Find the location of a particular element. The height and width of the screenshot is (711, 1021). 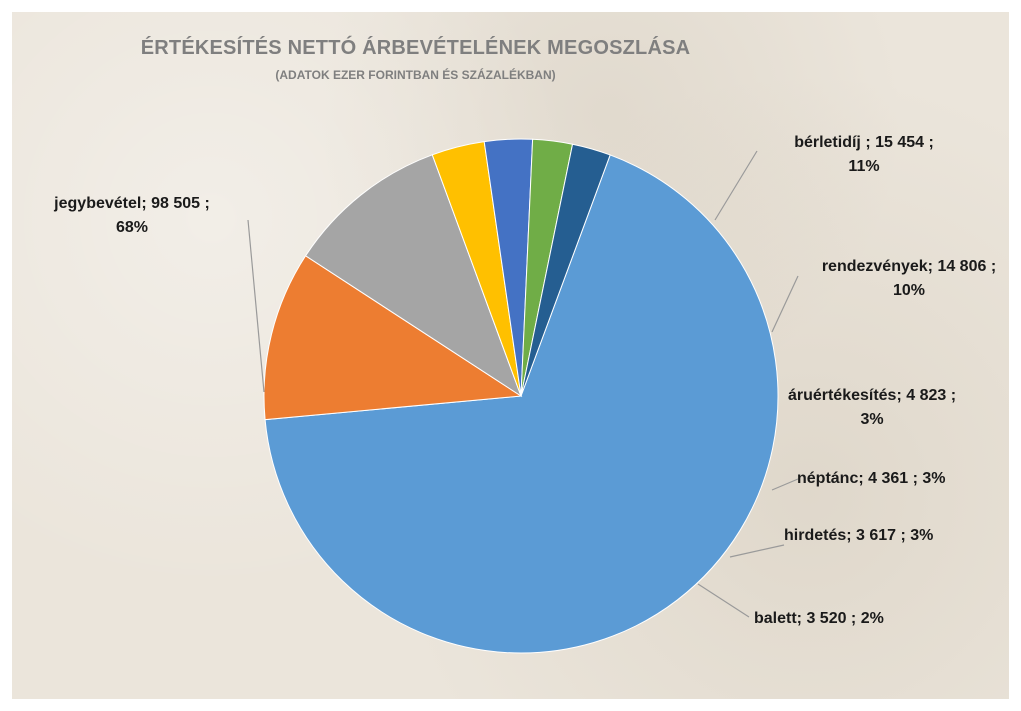

data-label-line: jegybevétel; 98 505 ; is located at coordinates (132, 203).